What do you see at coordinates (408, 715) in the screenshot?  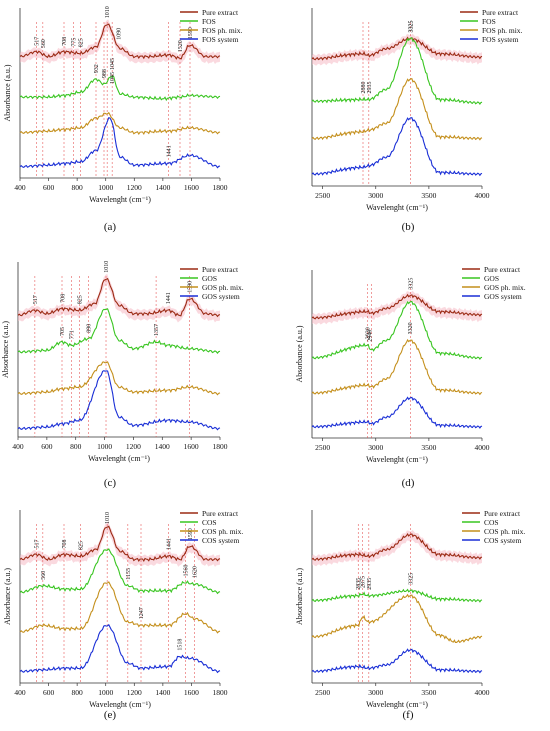 I see `panel-caption: (f)` at bounding box center [408, 715].